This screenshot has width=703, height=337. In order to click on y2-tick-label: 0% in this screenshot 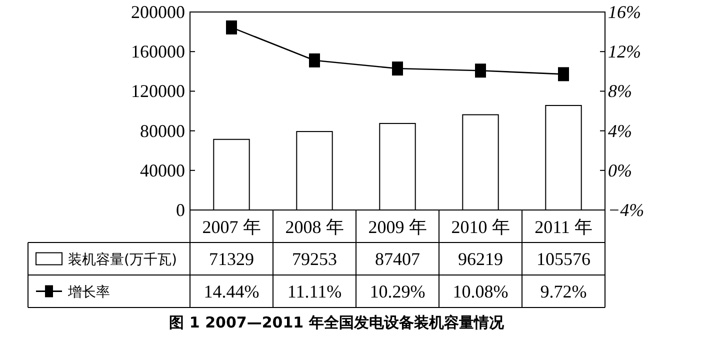, I will do `click(620, 170)`.